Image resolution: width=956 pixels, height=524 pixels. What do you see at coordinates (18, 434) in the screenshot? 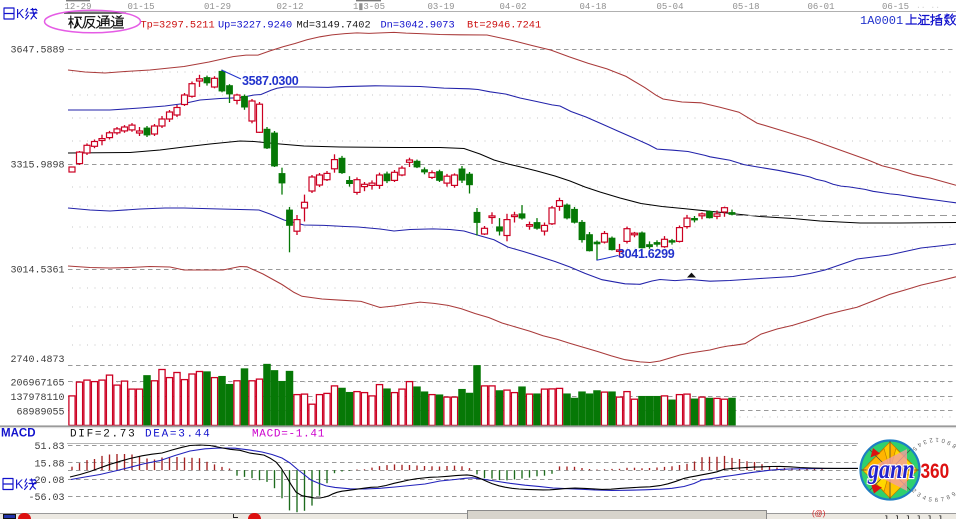
I see `svg-text: MACD` at bounding box center [18, 434].